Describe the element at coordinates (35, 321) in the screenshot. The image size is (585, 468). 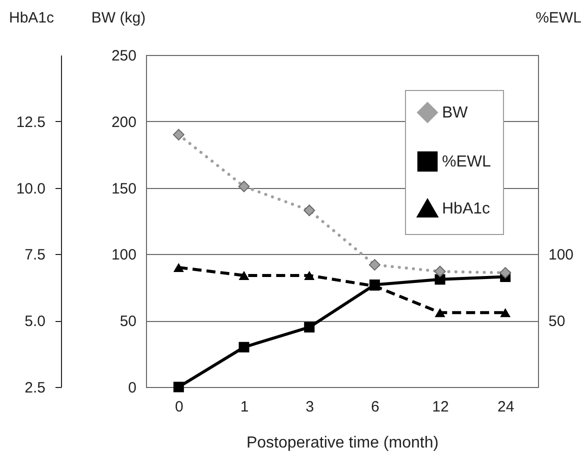
I see `y3-tick-label: 5.0` at that location.